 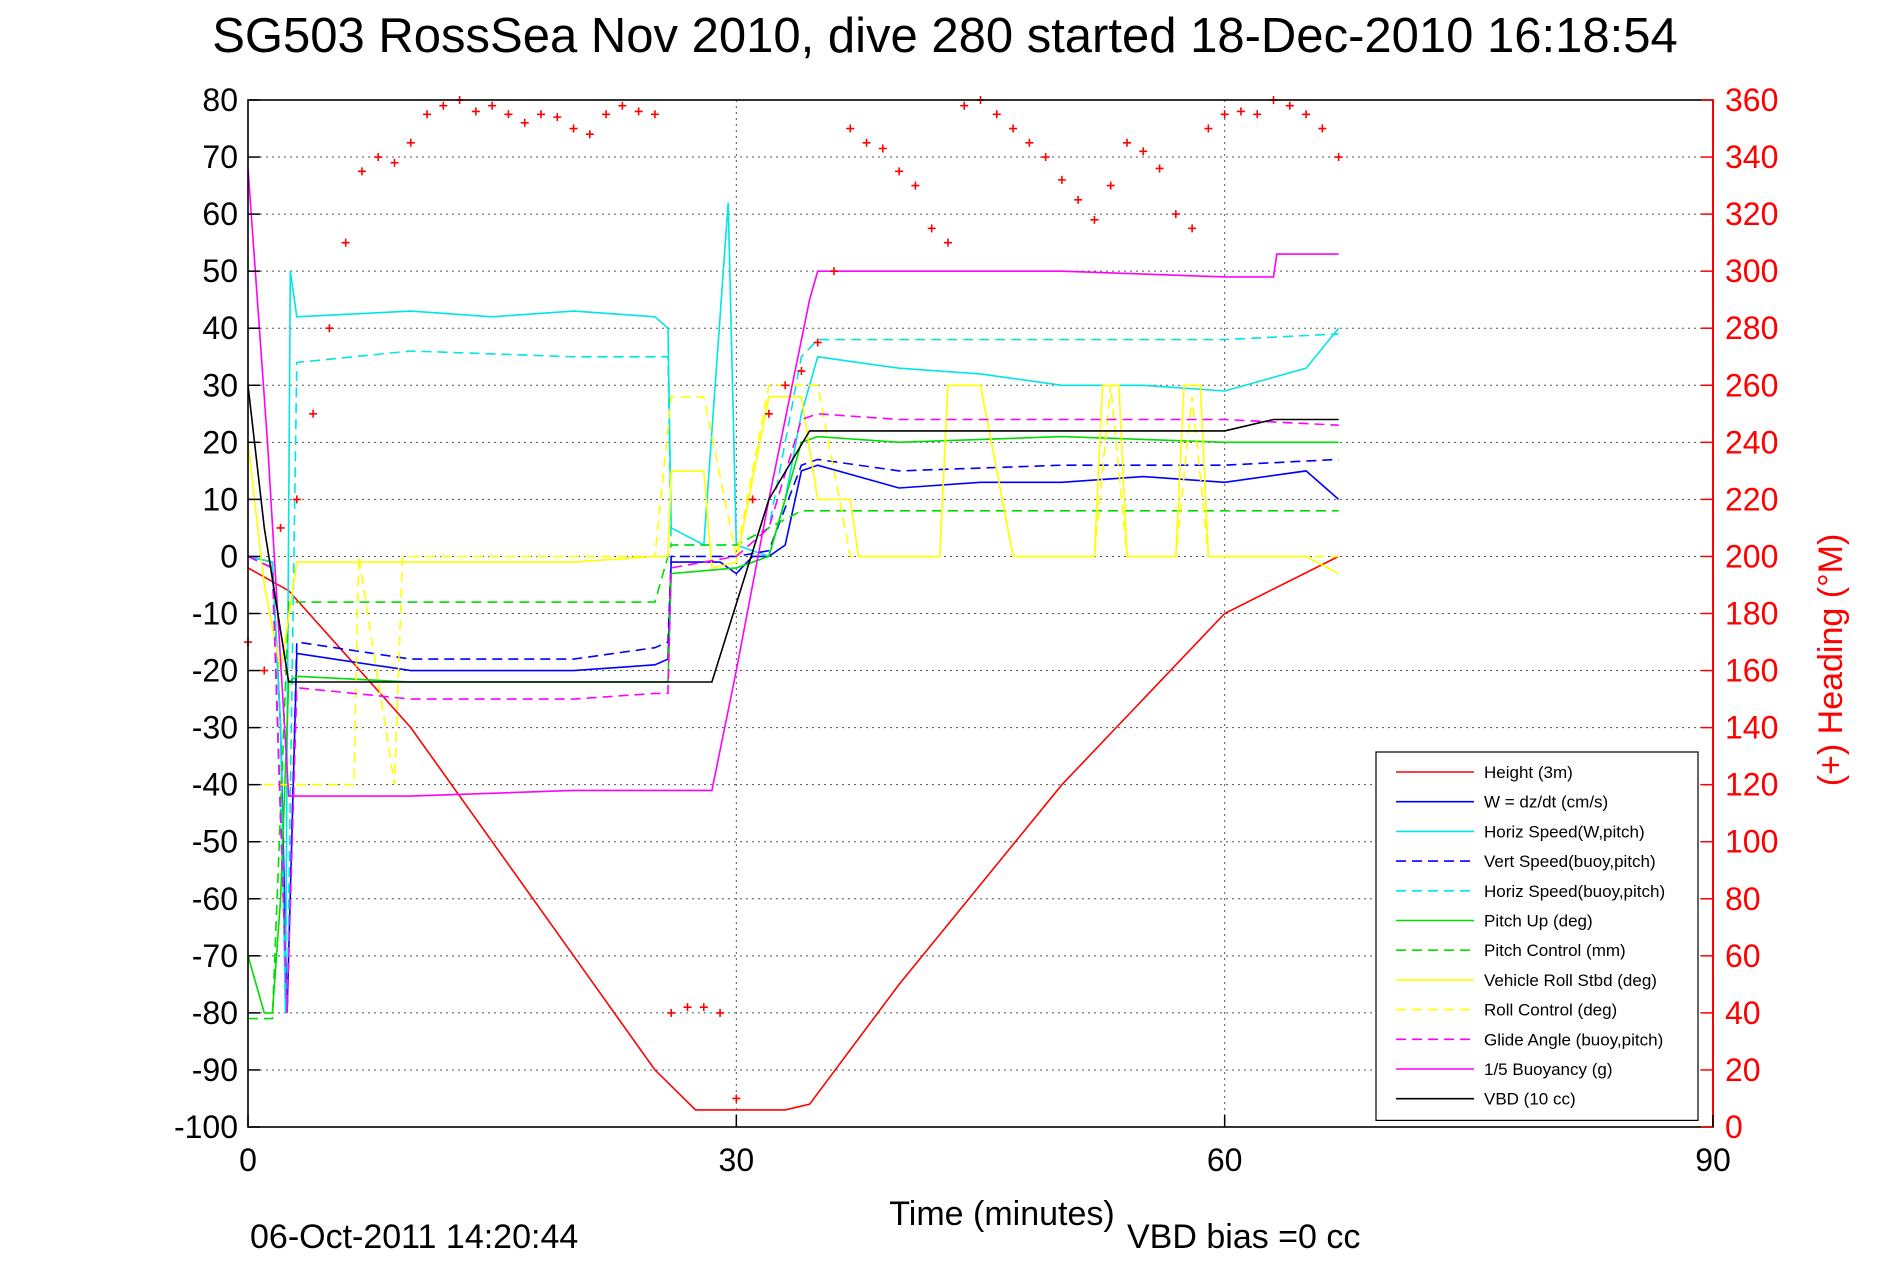 What do you see at coordinates (220, 328) in the screenshot?
I see `y-tick-label: 40` at bounding box center [220, 328].